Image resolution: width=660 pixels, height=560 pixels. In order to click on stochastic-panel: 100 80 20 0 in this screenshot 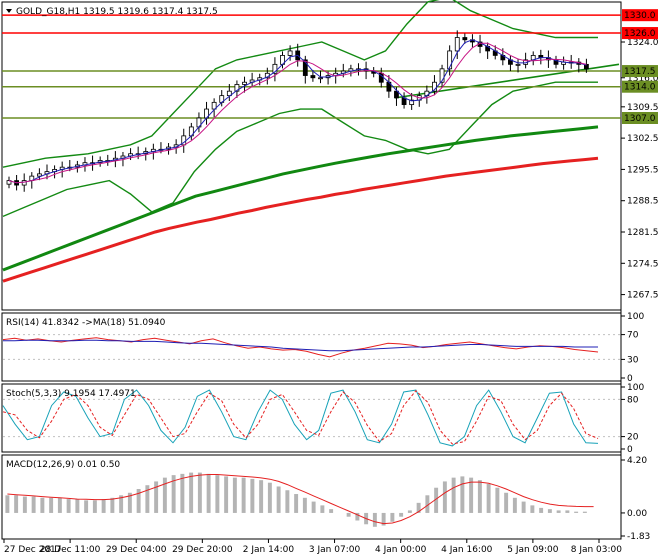, I will do `click(323, 419)`.